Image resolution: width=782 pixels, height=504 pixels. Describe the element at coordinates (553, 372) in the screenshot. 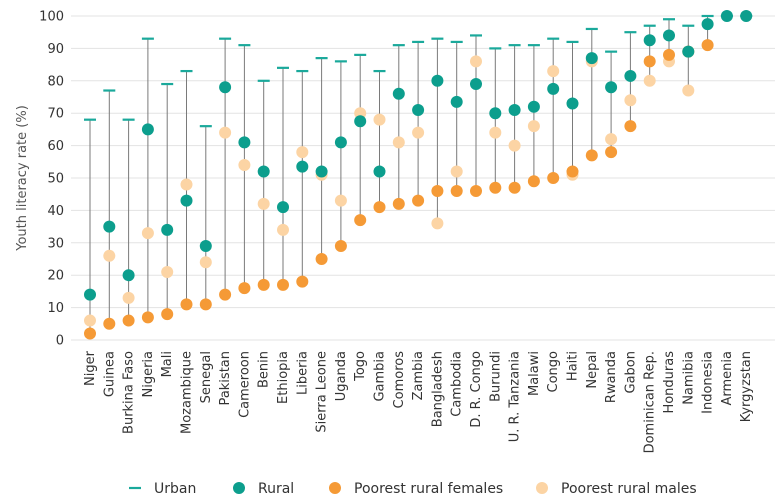

I see `x-category-label: Congo` at that location.